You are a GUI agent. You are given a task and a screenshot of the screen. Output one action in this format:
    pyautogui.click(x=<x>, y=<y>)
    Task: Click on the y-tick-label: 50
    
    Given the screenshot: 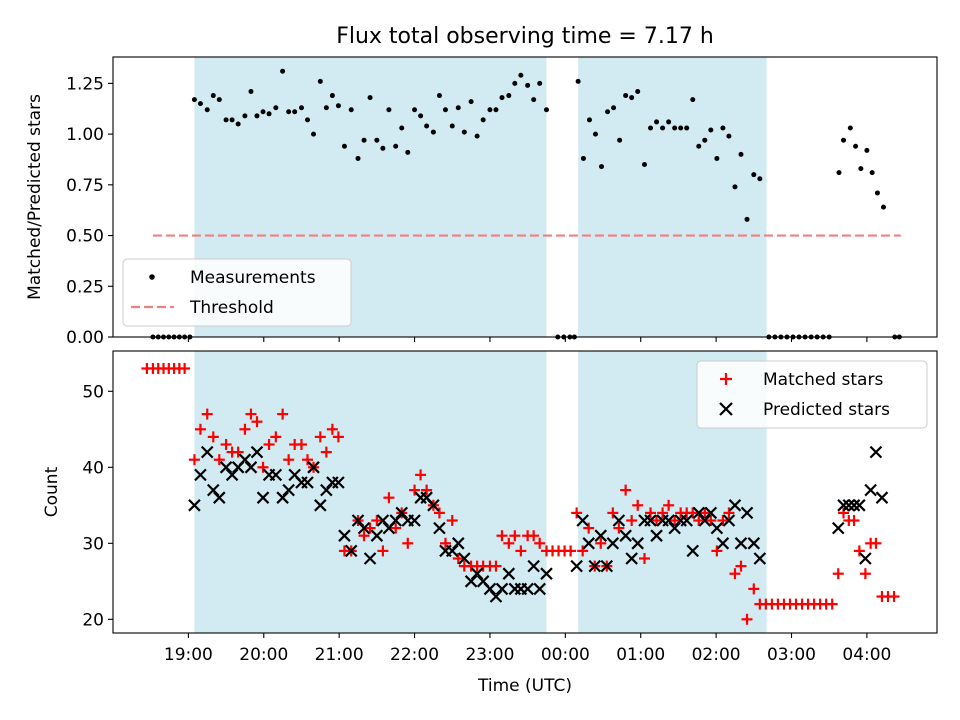 What is the action you would take?
    pyautogui.click(x=93, y=392)
    